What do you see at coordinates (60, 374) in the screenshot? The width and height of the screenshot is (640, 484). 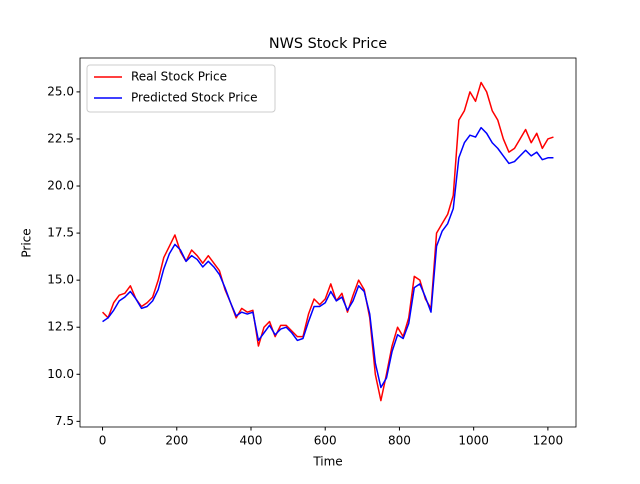 I see `y-tick-label: 10.0` at bounding box center [60, 374].